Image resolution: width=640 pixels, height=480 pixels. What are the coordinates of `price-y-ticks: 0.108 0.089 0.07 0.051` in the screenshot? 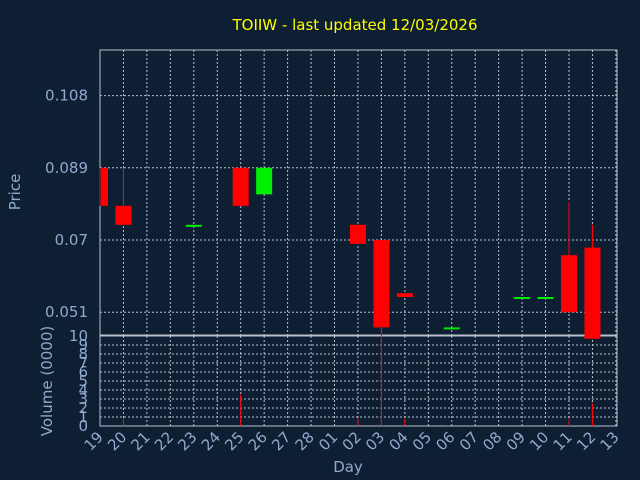 It's located at (66, 204).